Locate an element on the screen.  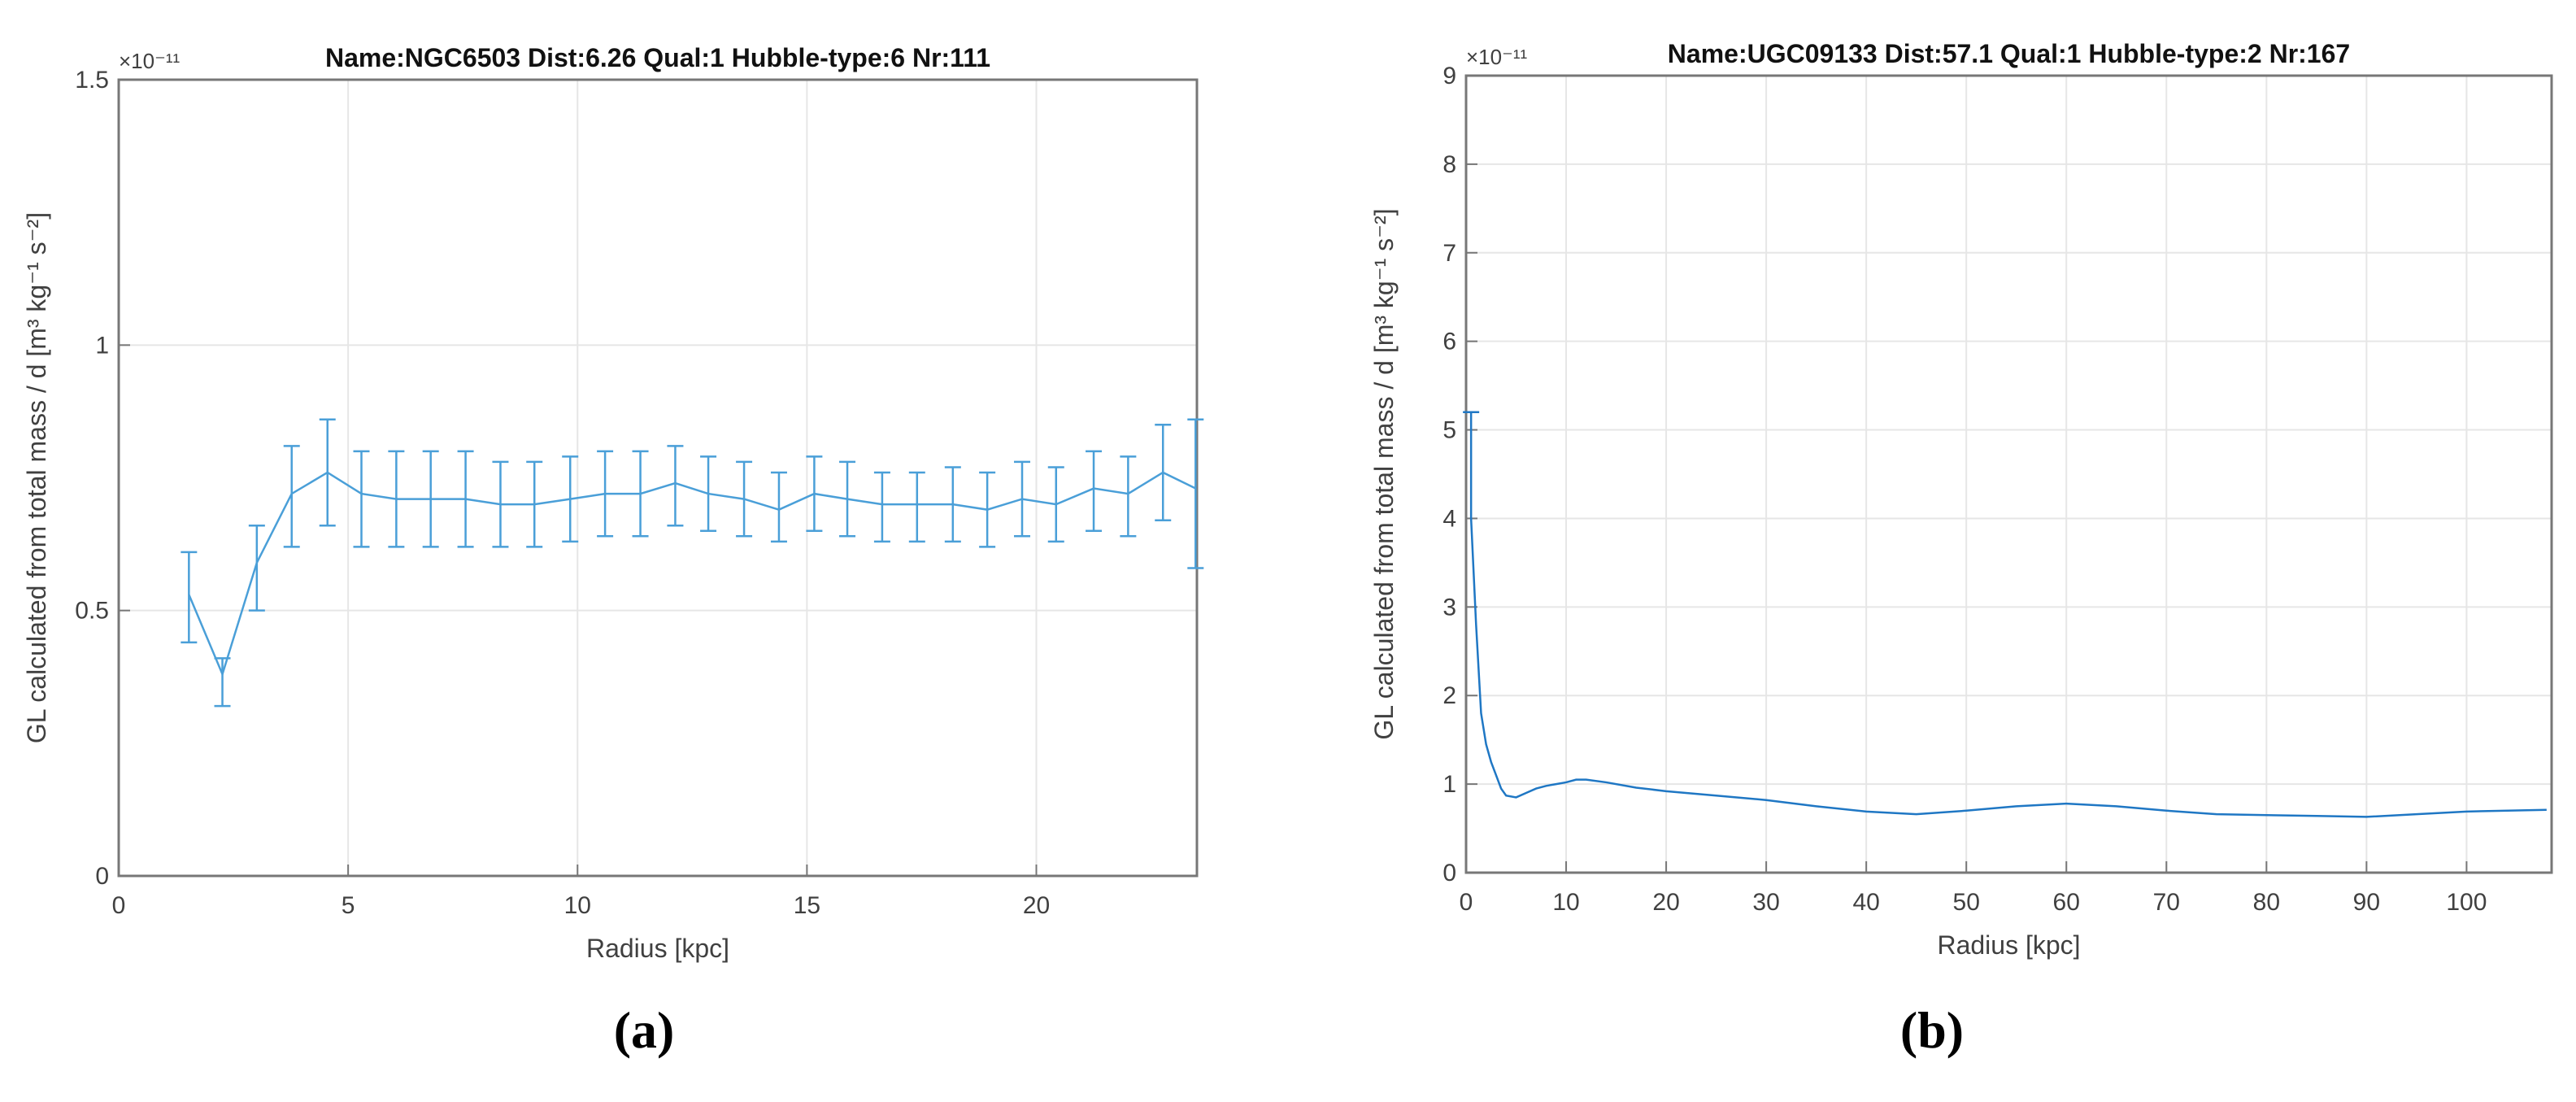
svg-text: 50 is located at coordinates (1967, 902).